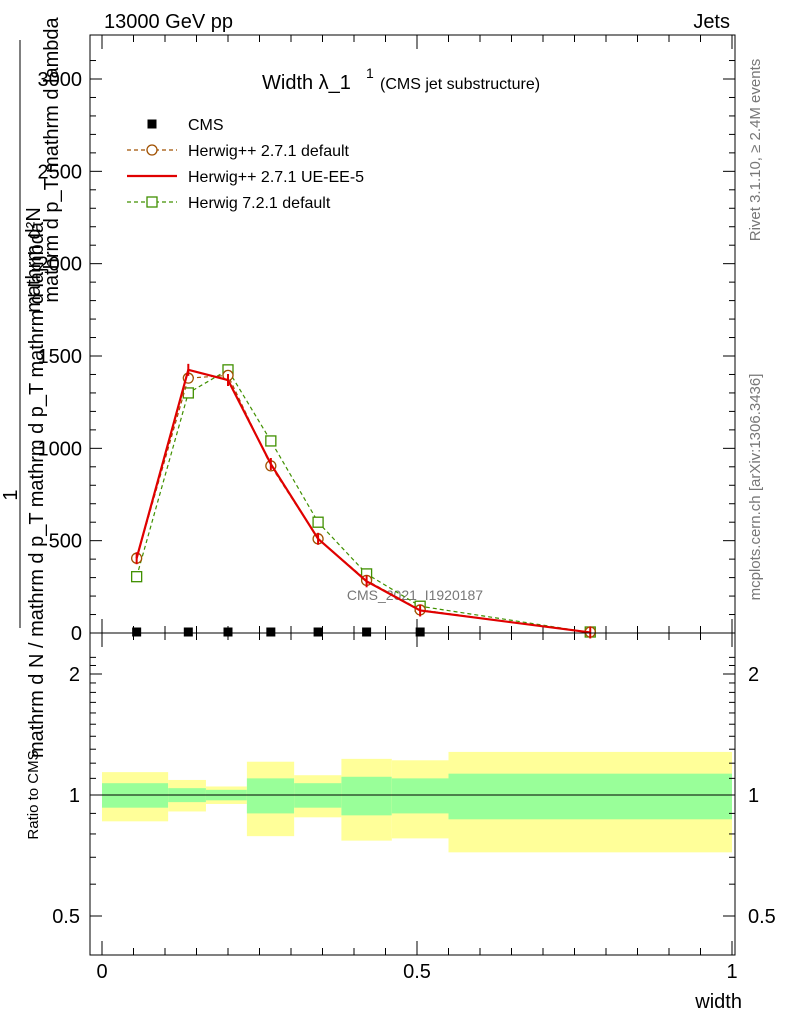  I want to click on legend-label: CMS, so click(206, 125).